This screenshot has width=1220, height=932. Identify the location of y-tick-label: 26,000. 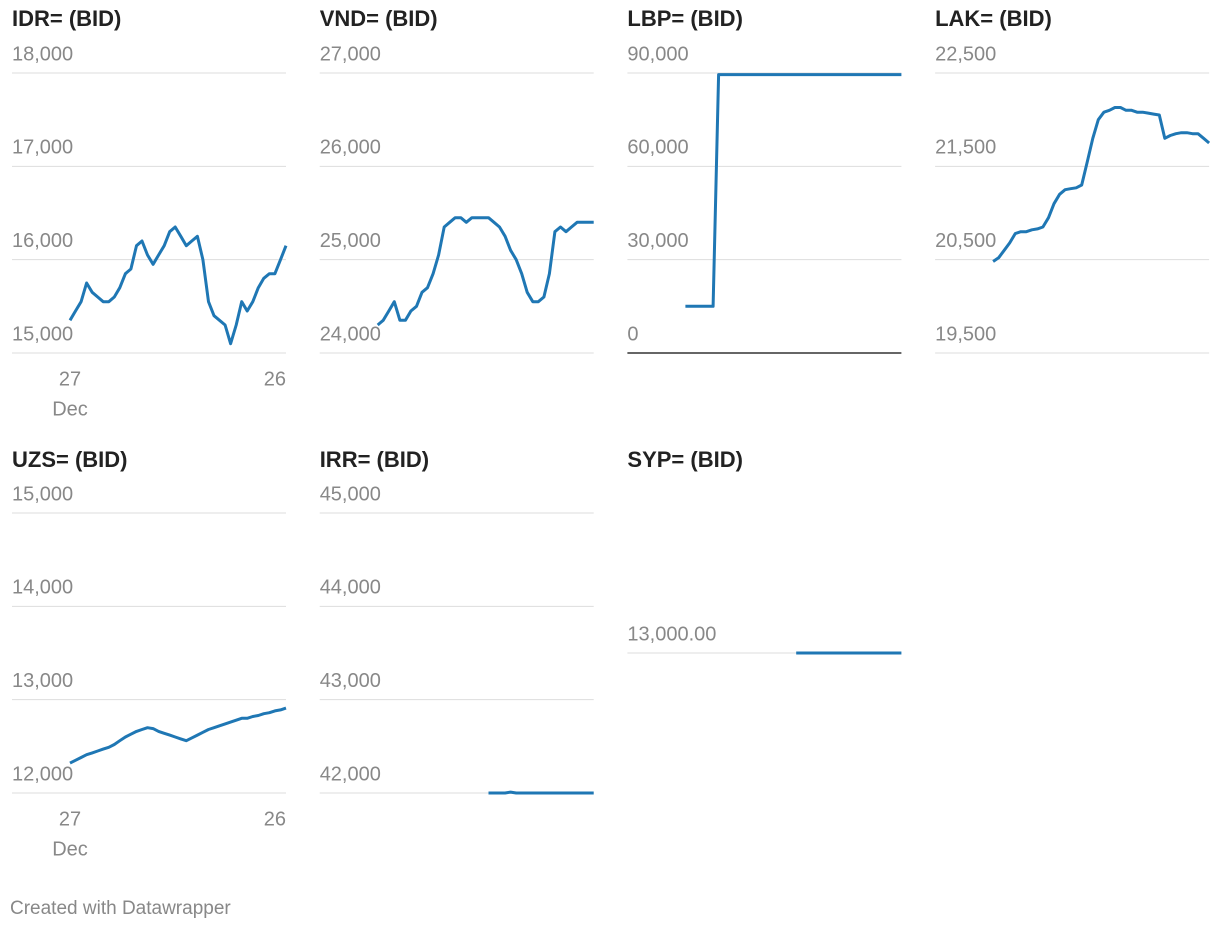
(350, 148).